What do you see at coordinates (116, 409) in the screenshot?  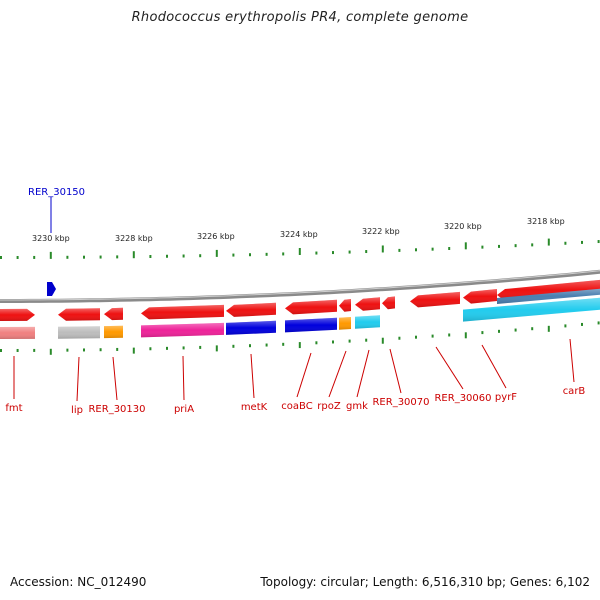 I see `gene-label: RER_30130` at bounding box center [116, 409].